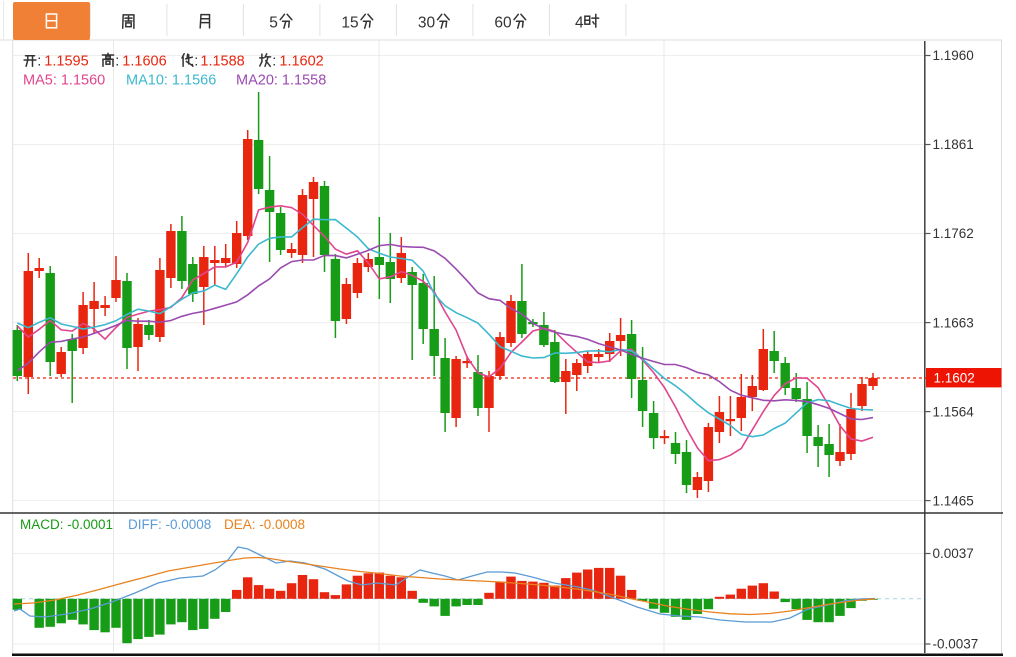 The width and height of the screenshot is (1016, 657). I want to click on svg-text: 1.1663, so click(953, 322).